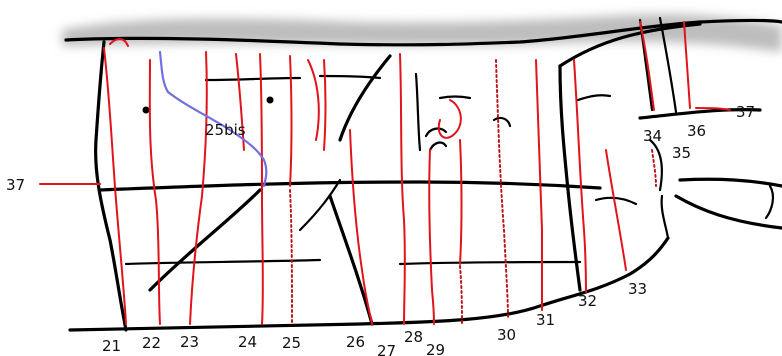 The image size is (782, 356). I want to click on label-31: 31, so click(545, 320).